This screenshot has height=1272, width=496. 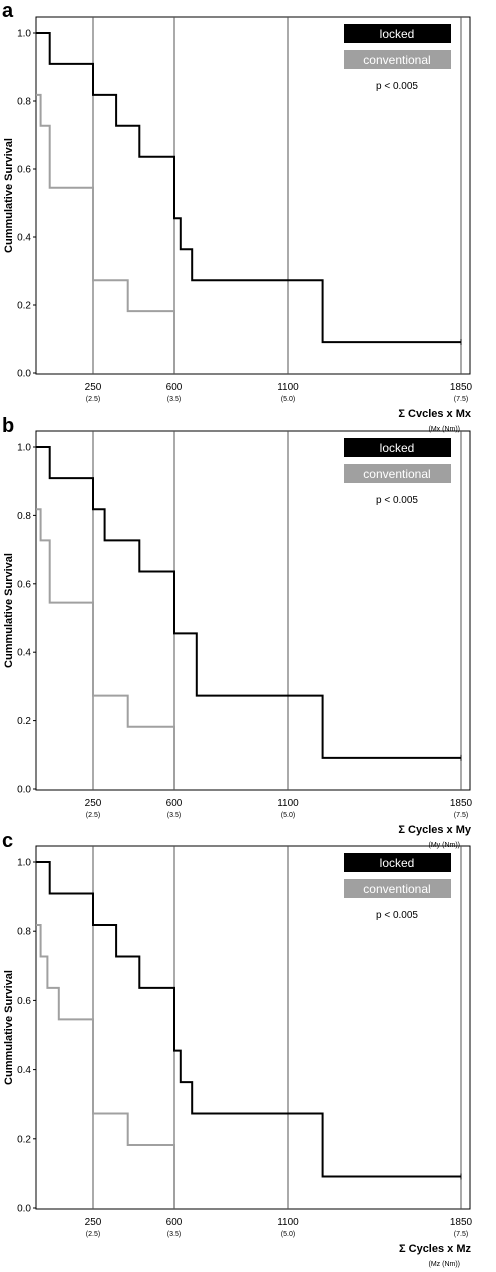 What do you see at coordinates (435, 414) in the screenshot?
I see `x-axis-label: Σ Cvcles x Mx` at bounding box center [435, 414].